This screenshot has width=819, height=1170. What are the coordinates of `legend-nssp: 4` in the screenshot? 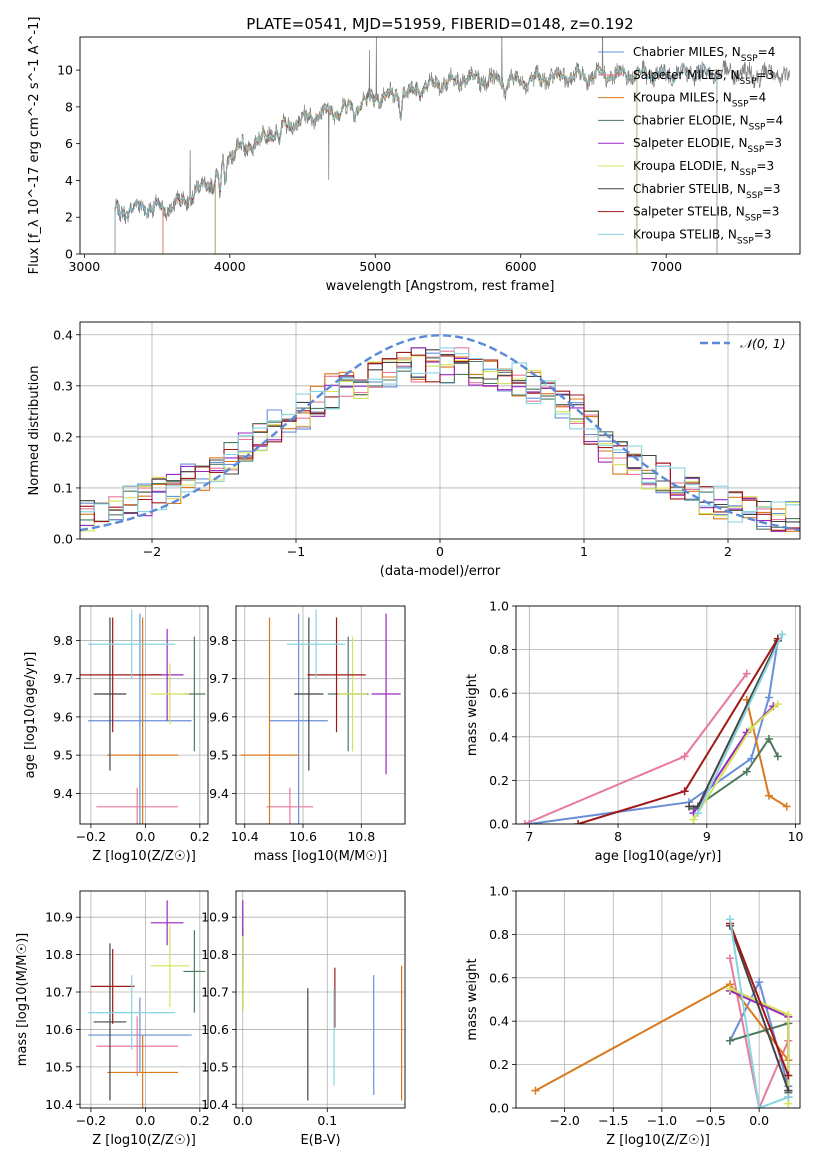 It's located at (763, 98).